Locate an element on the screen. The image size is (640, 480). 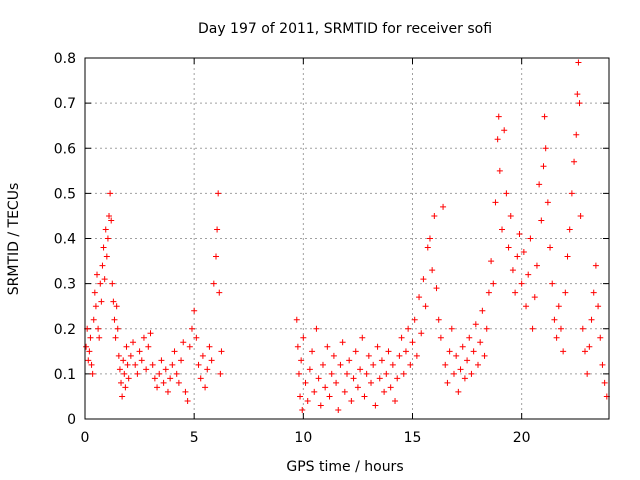
y-tick-label: 0.2 is located at coordinates (65, 330).